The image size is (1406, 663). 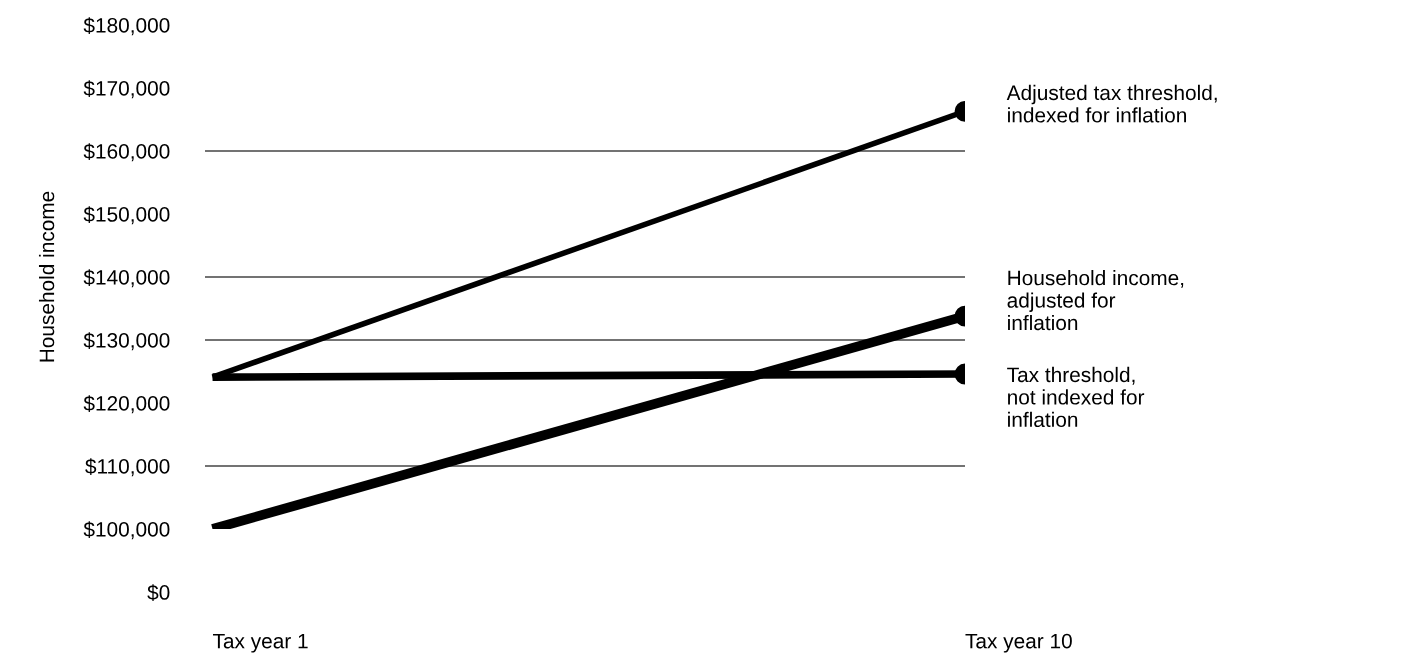 I want to click on y-tick-label: $100,000, so click(x=126, y=530).